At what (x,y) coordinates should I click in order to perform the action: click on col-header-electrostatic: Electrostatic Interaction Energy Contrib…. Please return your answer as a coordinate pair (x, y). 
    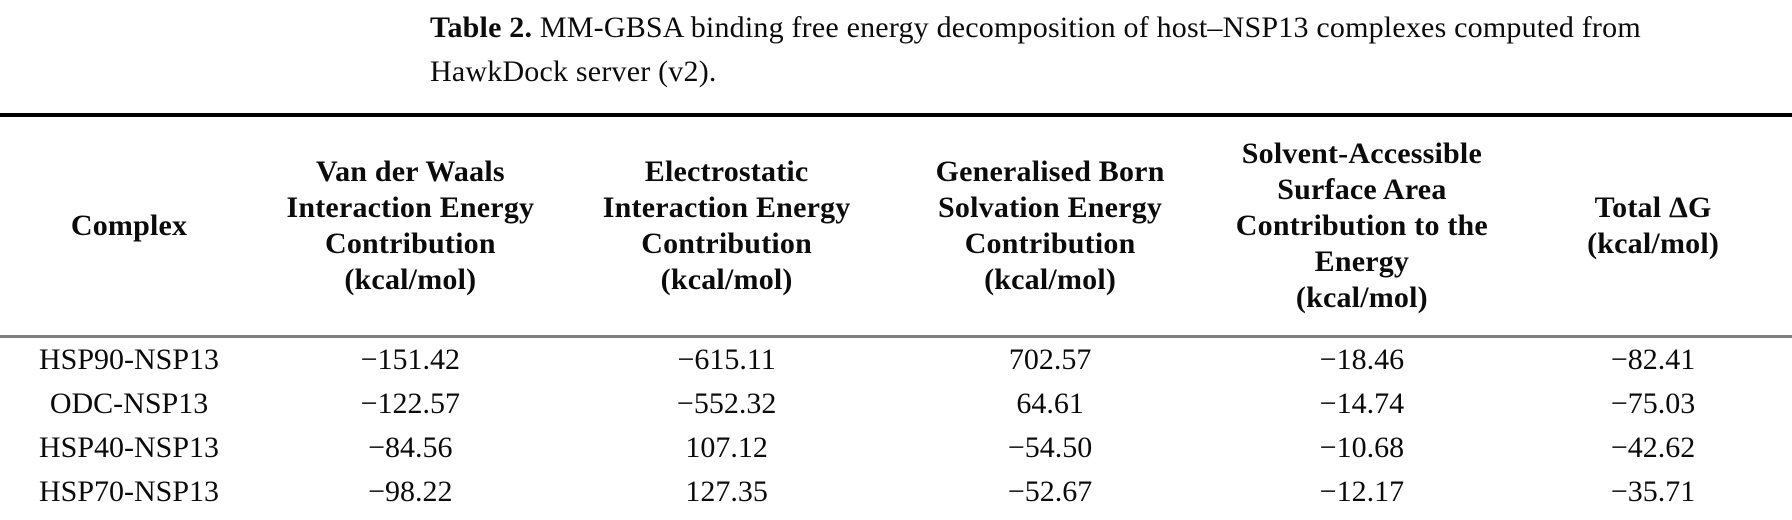
    Looking at the image, I should click on (726, 226).